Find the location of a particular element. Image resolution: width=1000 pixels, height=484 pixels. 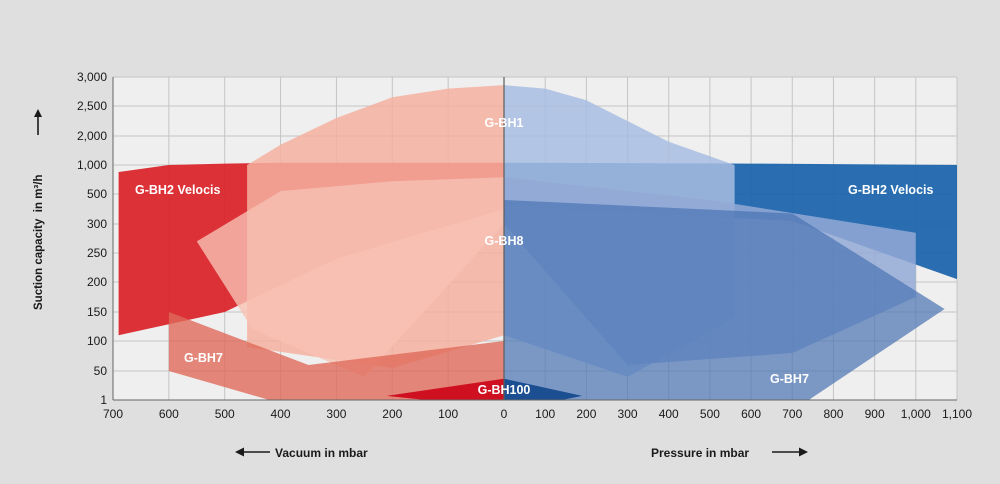

y-tick-label: 150 is located at coordinates (97, 312).